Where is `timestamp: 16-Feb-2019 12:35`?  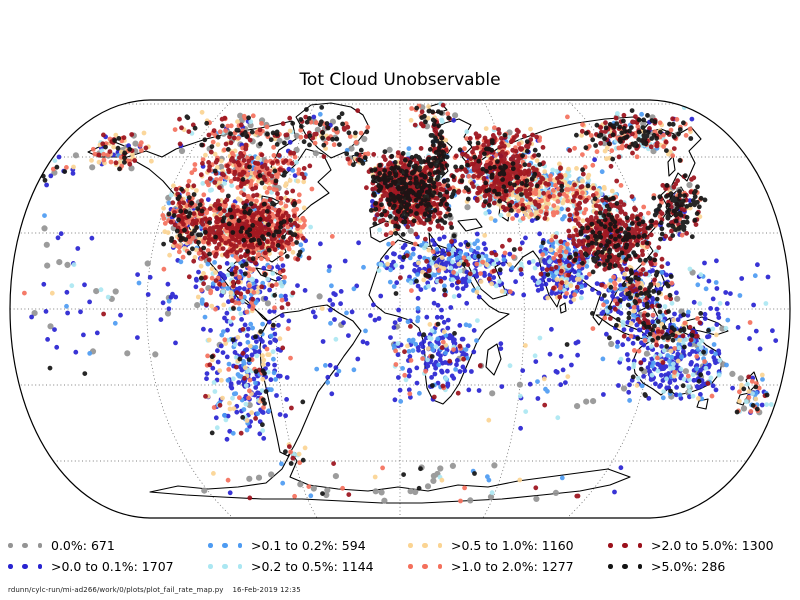 timestamp: 16-Feb-2019 12:35 is located at coordinates (266, 590).